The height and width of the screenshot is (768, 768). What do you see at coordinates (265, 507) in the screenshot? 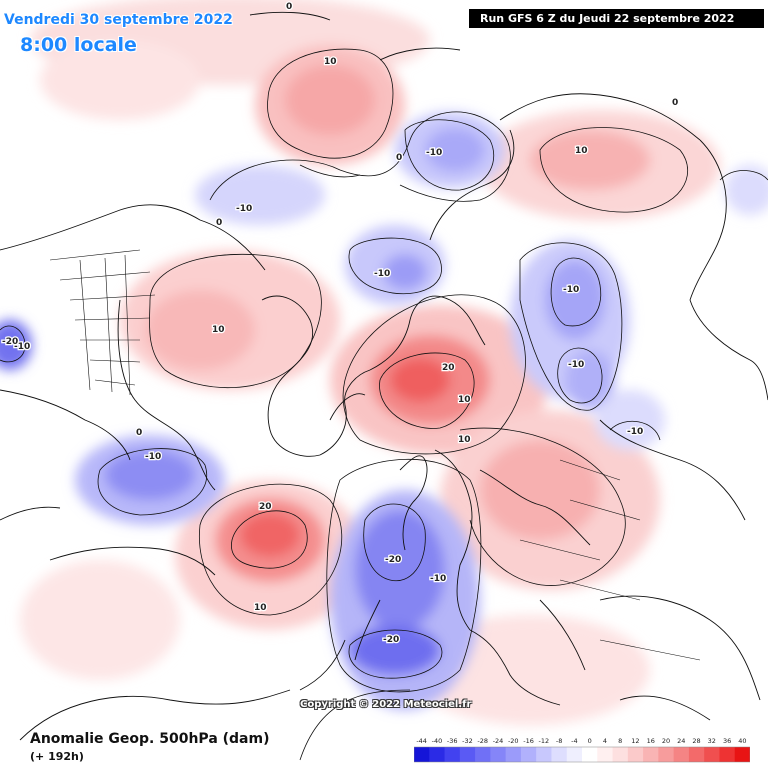
I see `label-20-pacific: 20` at bounding box center [265, 507].